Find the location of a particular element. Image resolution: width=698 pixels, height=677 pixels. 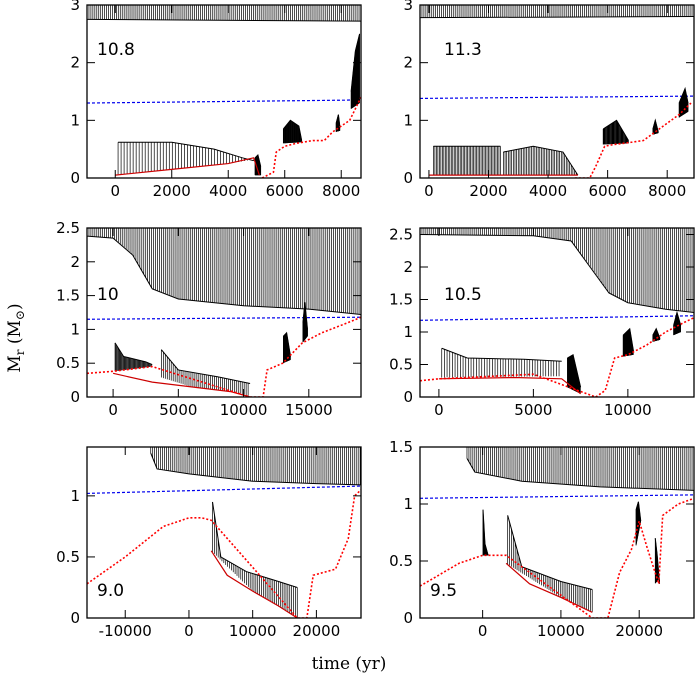

x-tick-label: 2000 is located at coordinates (172, 191).